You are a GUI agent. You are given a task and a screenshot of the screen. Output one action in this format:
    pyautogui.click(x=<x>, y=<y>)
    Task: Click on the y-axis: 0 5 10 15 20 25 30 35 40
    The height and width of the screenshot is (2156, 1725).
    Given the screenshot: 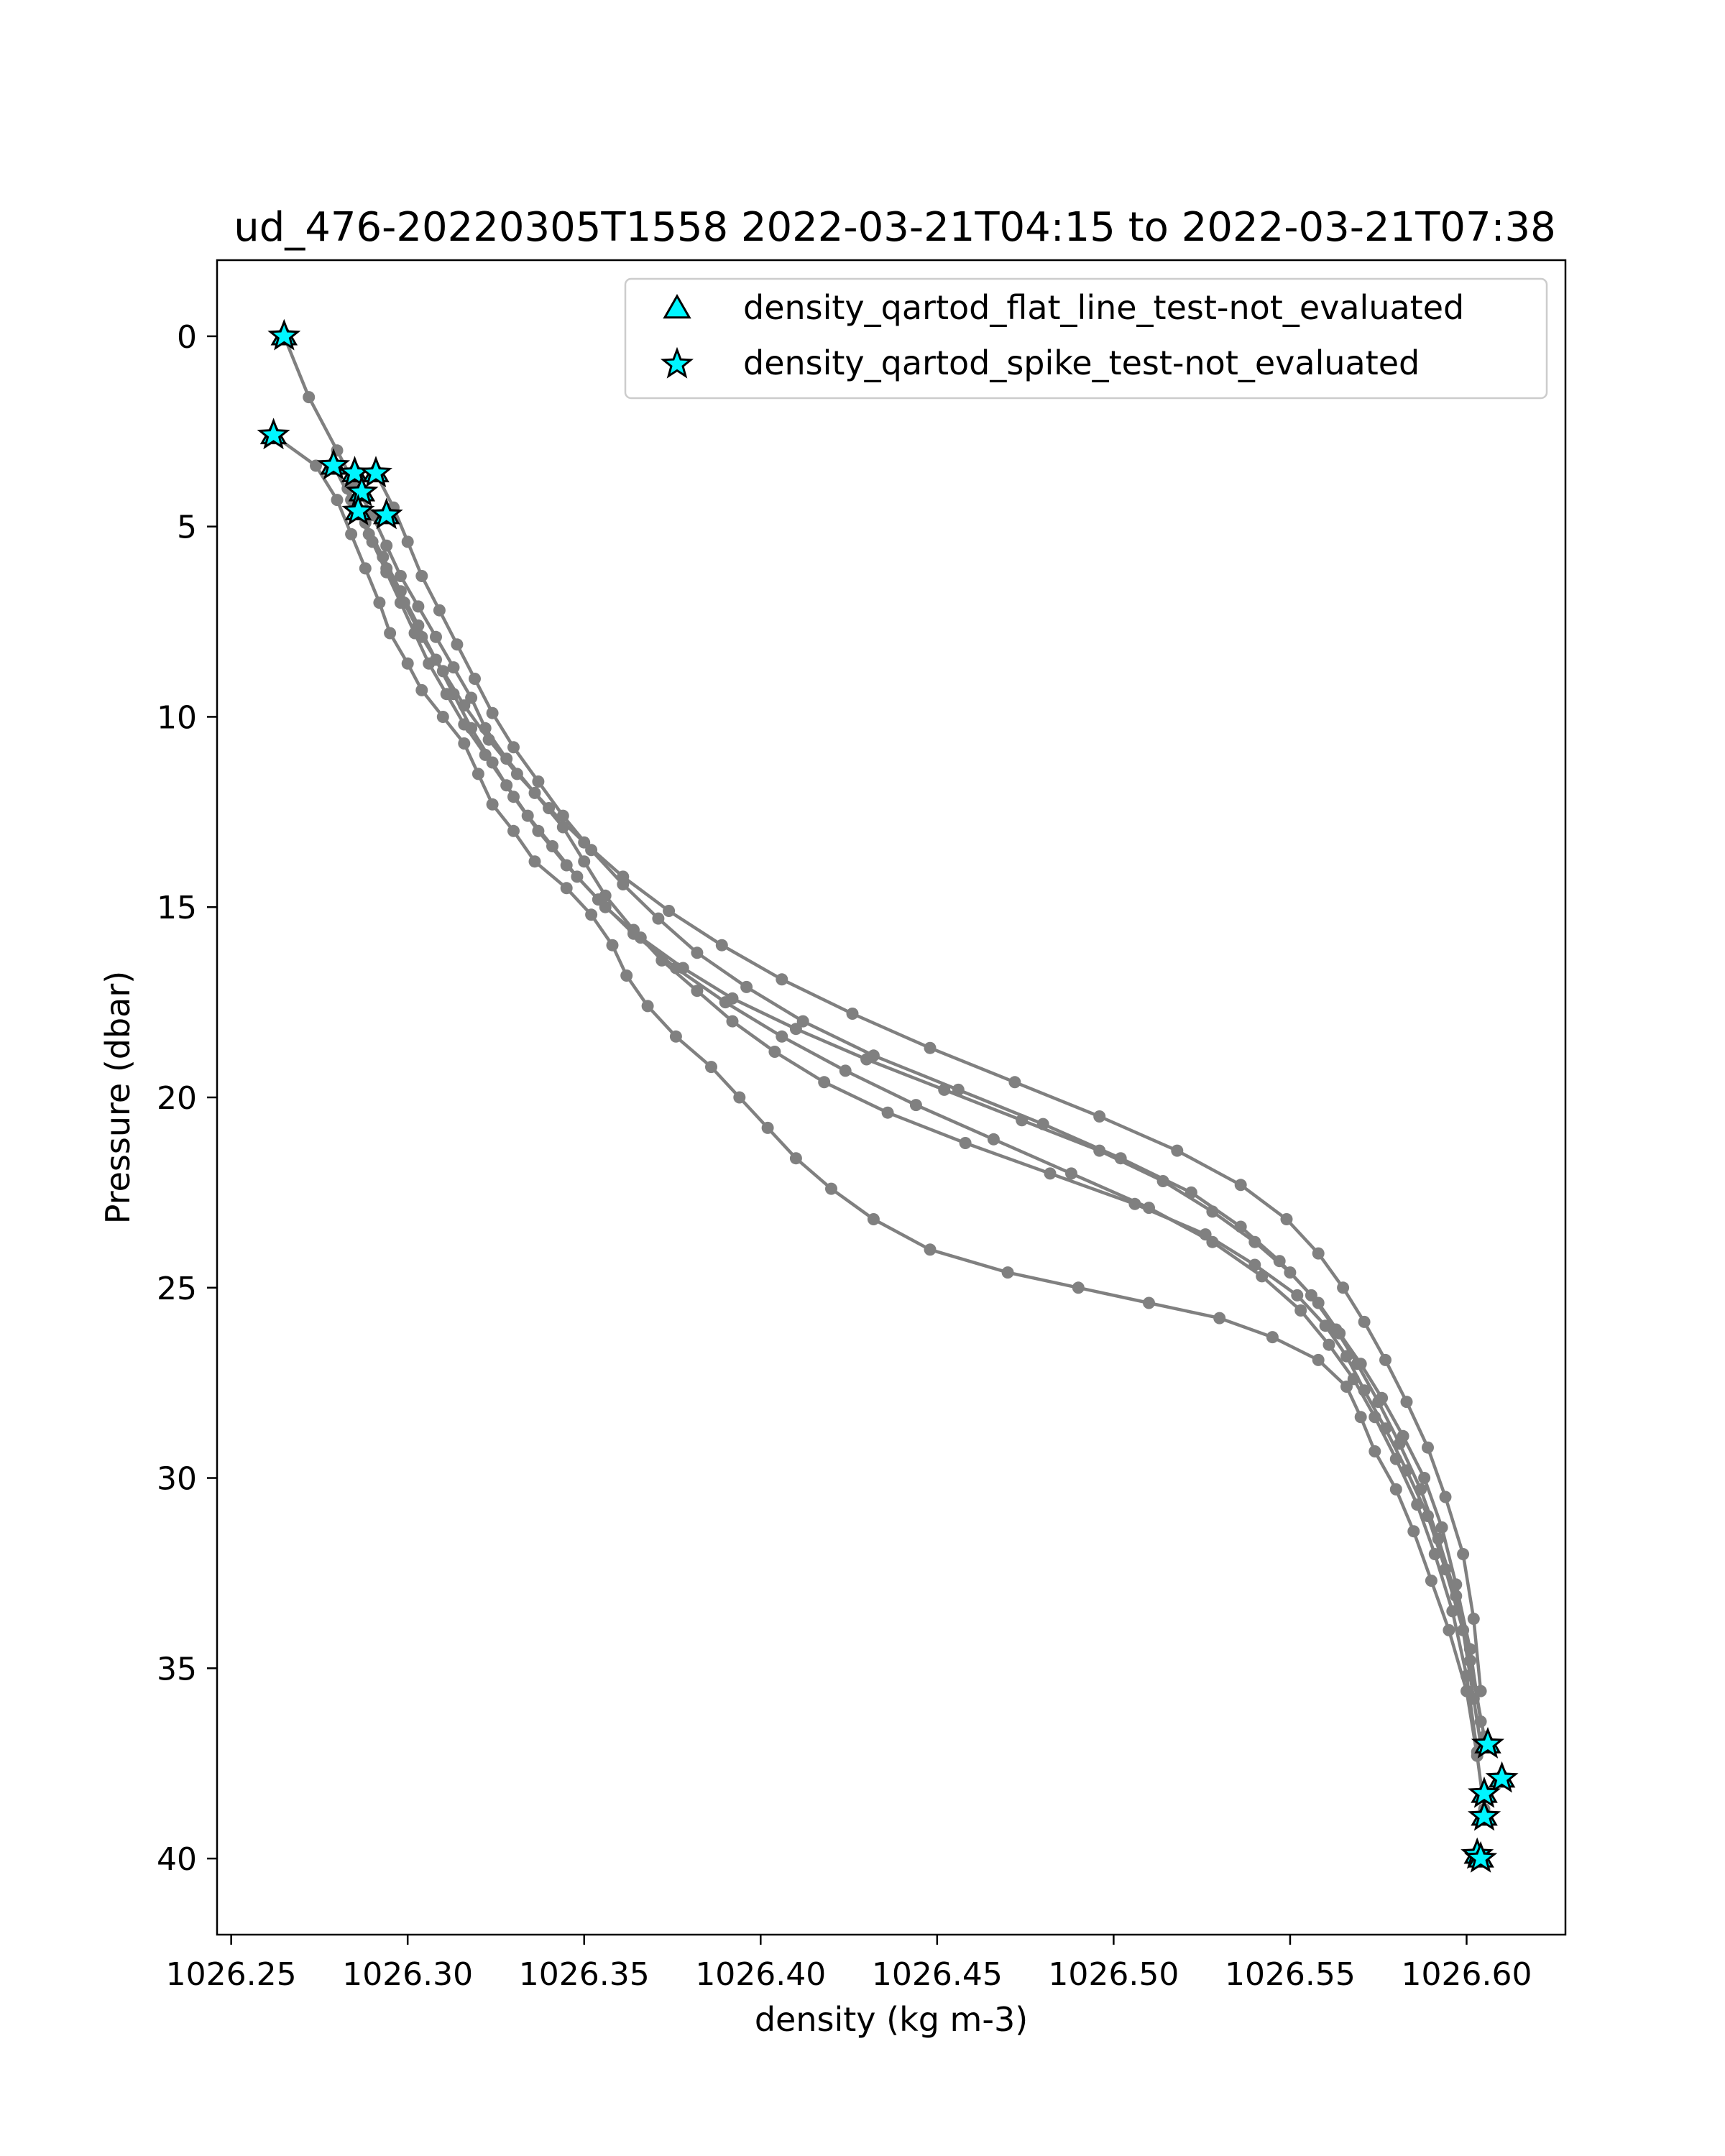 What is the action you would take?
    pyautogui.click(x=187, y=1098)
    